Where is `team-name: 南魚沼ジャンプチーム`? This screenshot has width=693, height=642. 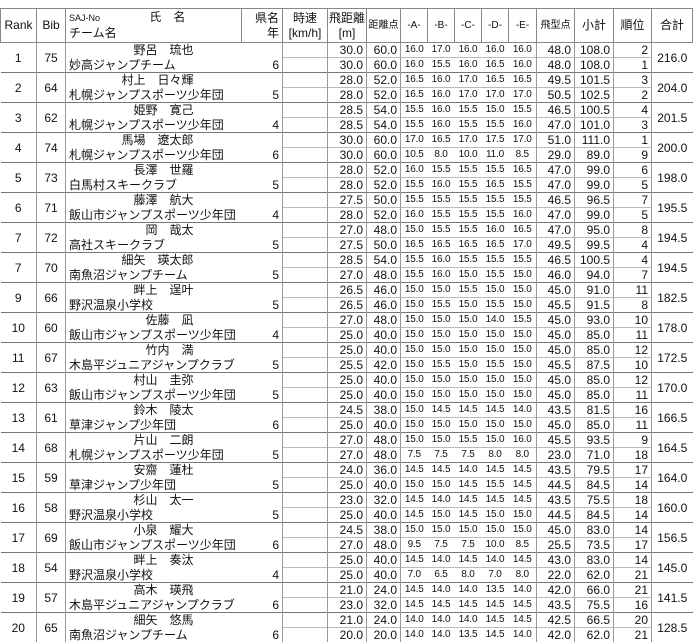
team-name: 南魚沼ジャンプチーム is located at coordinates (154, 275).